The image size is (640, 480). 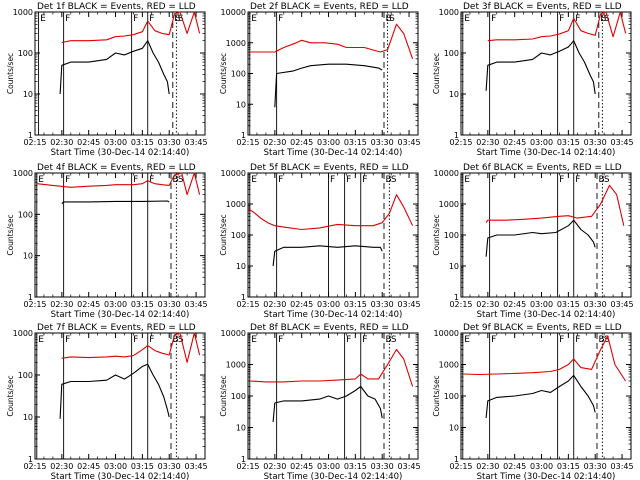 I want to click on x-tick-label: 03:45, so click(x=196, y=142).